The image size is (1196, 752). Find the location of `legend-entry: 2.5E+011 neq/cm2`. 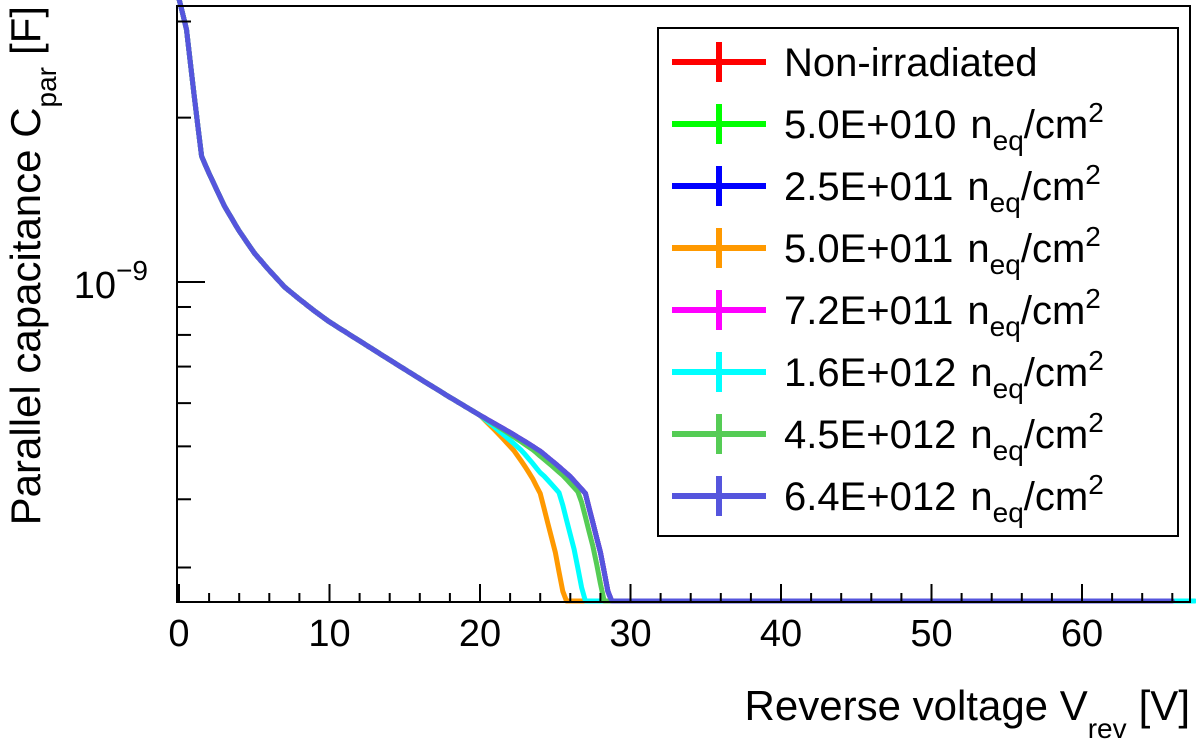

legend-entry: 2.5E+011 neq/cm2 is located at coordinates (942, 188).